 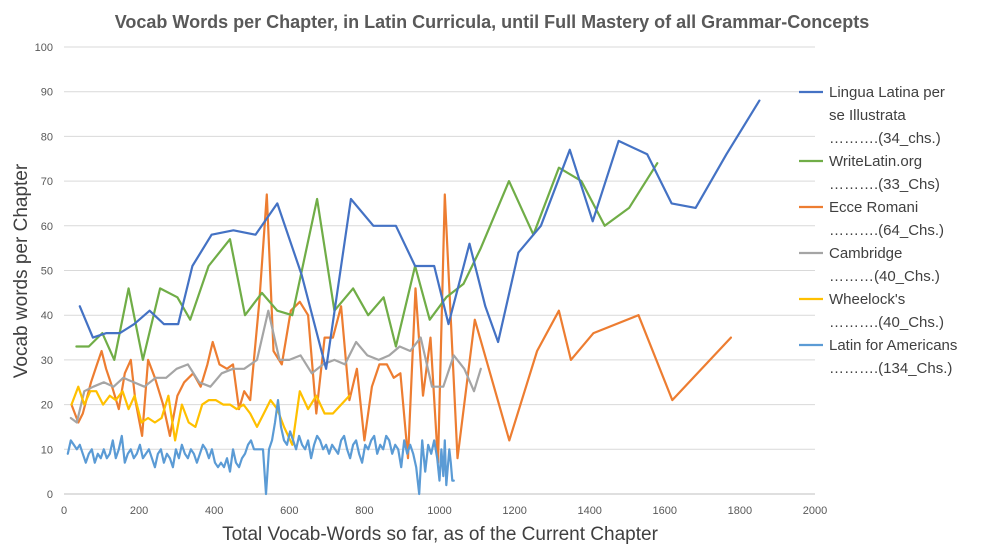 What do you see at coordinates (47, 137) in the screenshot?
I see `y-tick-label: 80` at bounding box center [47, 137].